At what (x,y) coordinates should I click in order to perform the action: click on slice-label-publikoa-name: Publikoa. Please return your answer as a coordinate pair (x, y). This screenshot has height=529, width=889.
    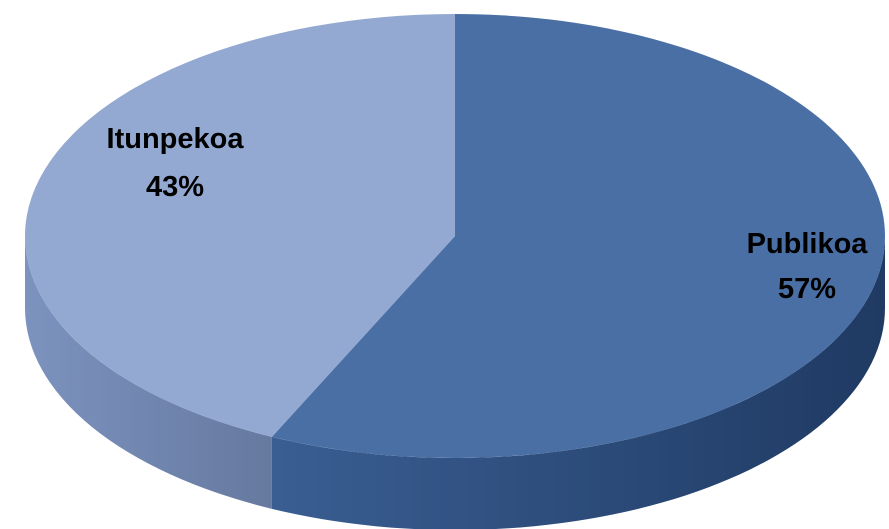
    Looking at the image, I should click on (808, 244).